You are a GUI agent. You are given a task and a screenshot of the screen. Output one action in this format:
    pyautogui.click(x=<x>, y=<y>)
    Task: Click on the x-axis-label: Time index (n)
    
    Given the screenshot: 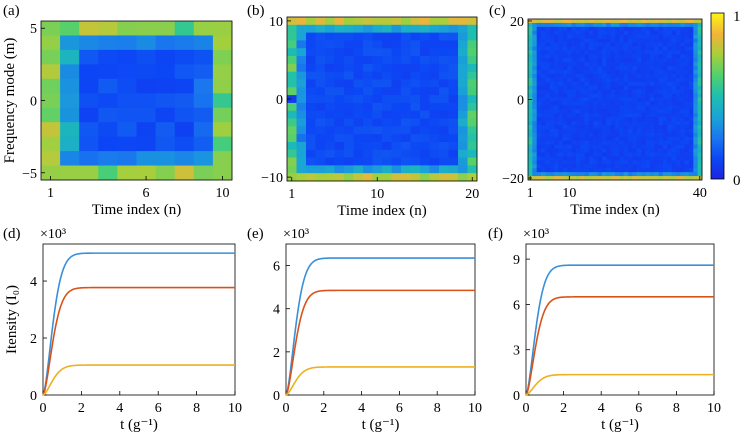 What is the action you would take?
    pyautogui.click(x=381, y=211)
    